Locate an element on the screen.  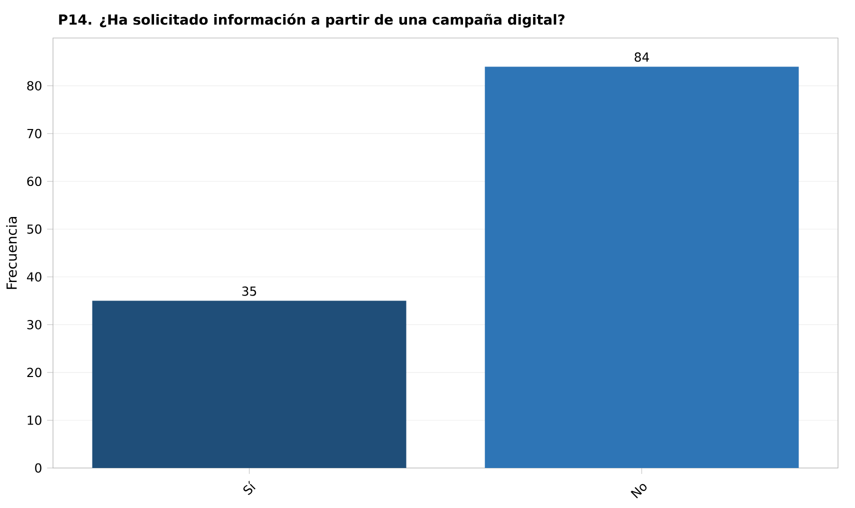
y-tick-label: 0 is located at coordinates (38, 468).